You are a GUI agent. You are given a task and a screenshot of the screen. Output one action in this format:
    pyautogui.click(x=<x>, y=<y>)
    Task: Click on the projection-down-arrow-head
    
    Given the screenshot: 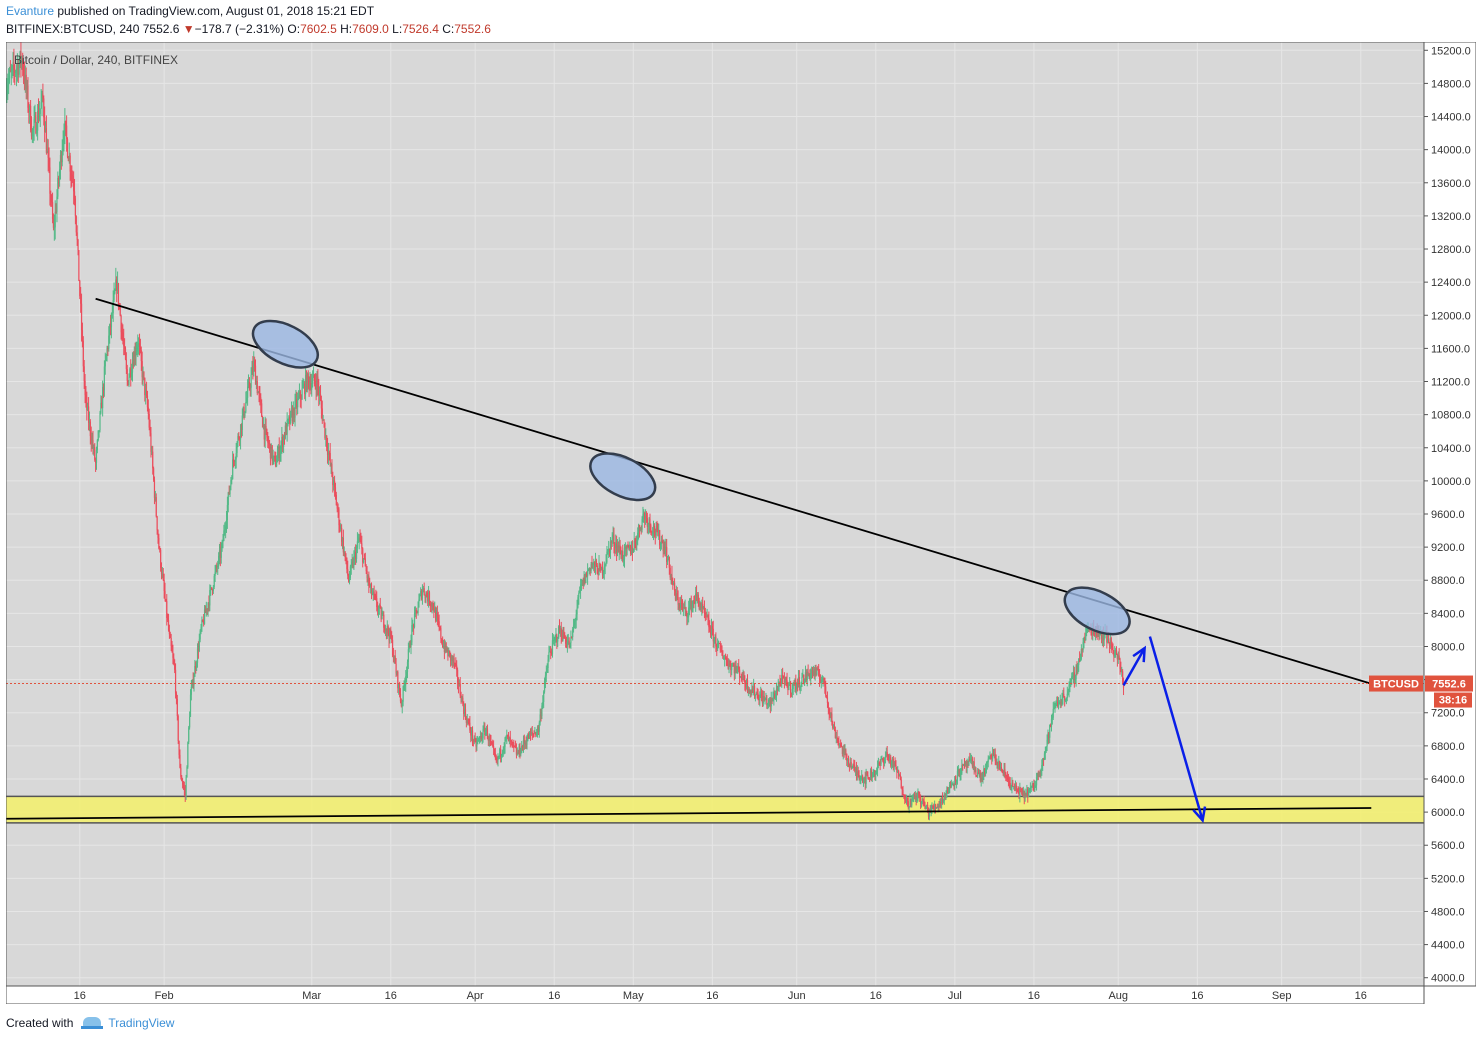 What is the action you would take?
    pyautogui.click(x=1199, y=815)
    